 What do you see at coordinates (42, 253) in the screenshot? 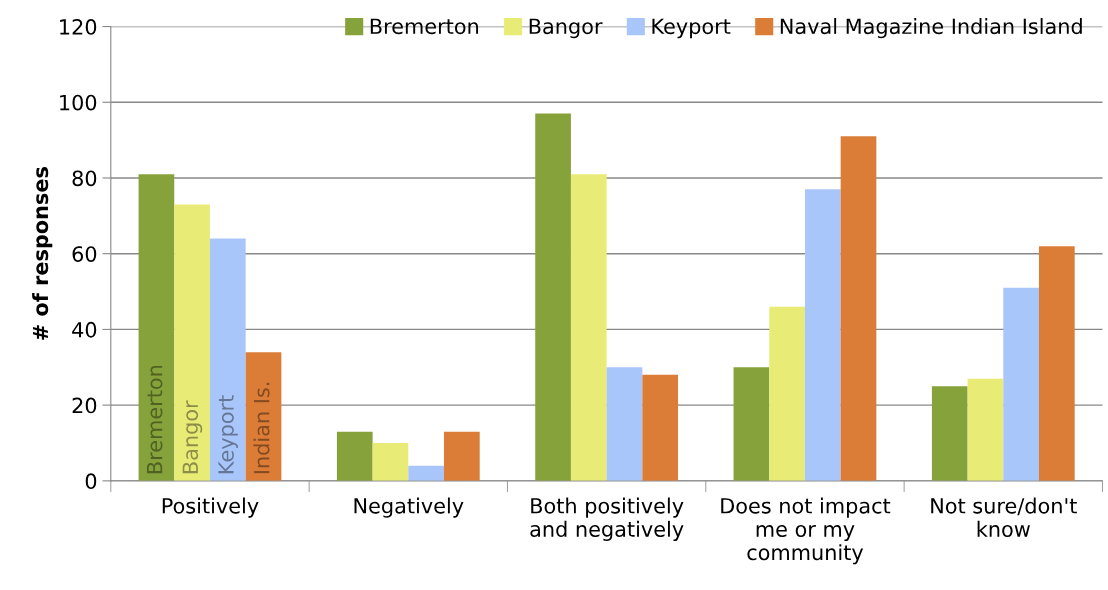
I see `y-axis-title: # of responses` at bounding box center [42, 253].